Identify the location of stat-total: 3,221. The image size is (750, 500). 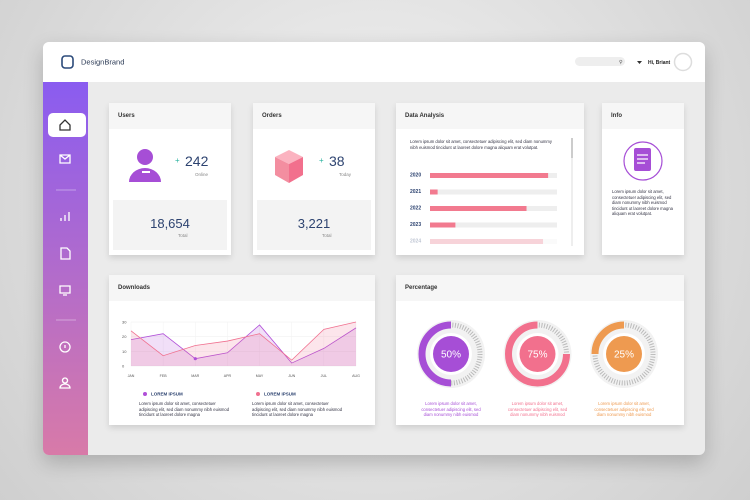
(314, 223).